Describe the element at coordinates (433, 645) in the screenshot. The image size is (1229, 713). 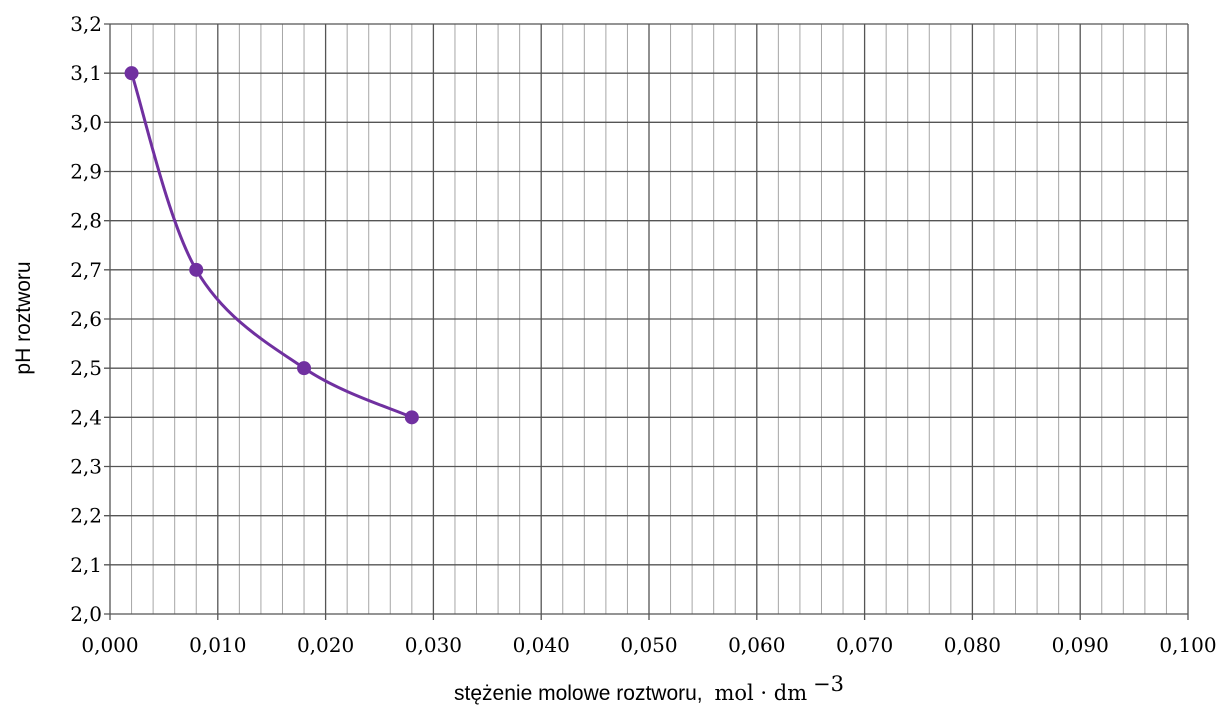
I see `x-tick-label: 0,030` at that location.